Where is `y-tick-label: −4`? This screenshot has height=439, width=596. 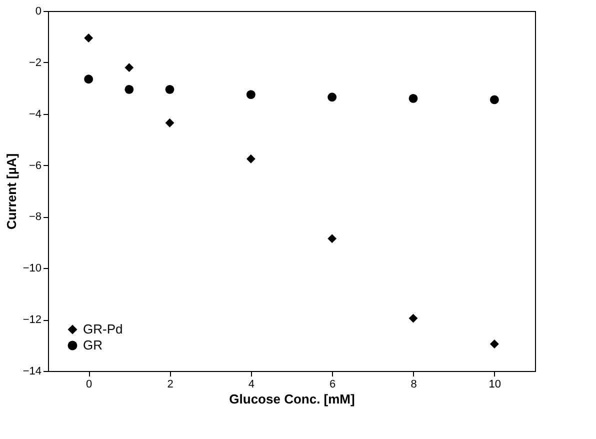
y-tick-label: −4 is located at coordinates (35, 114).